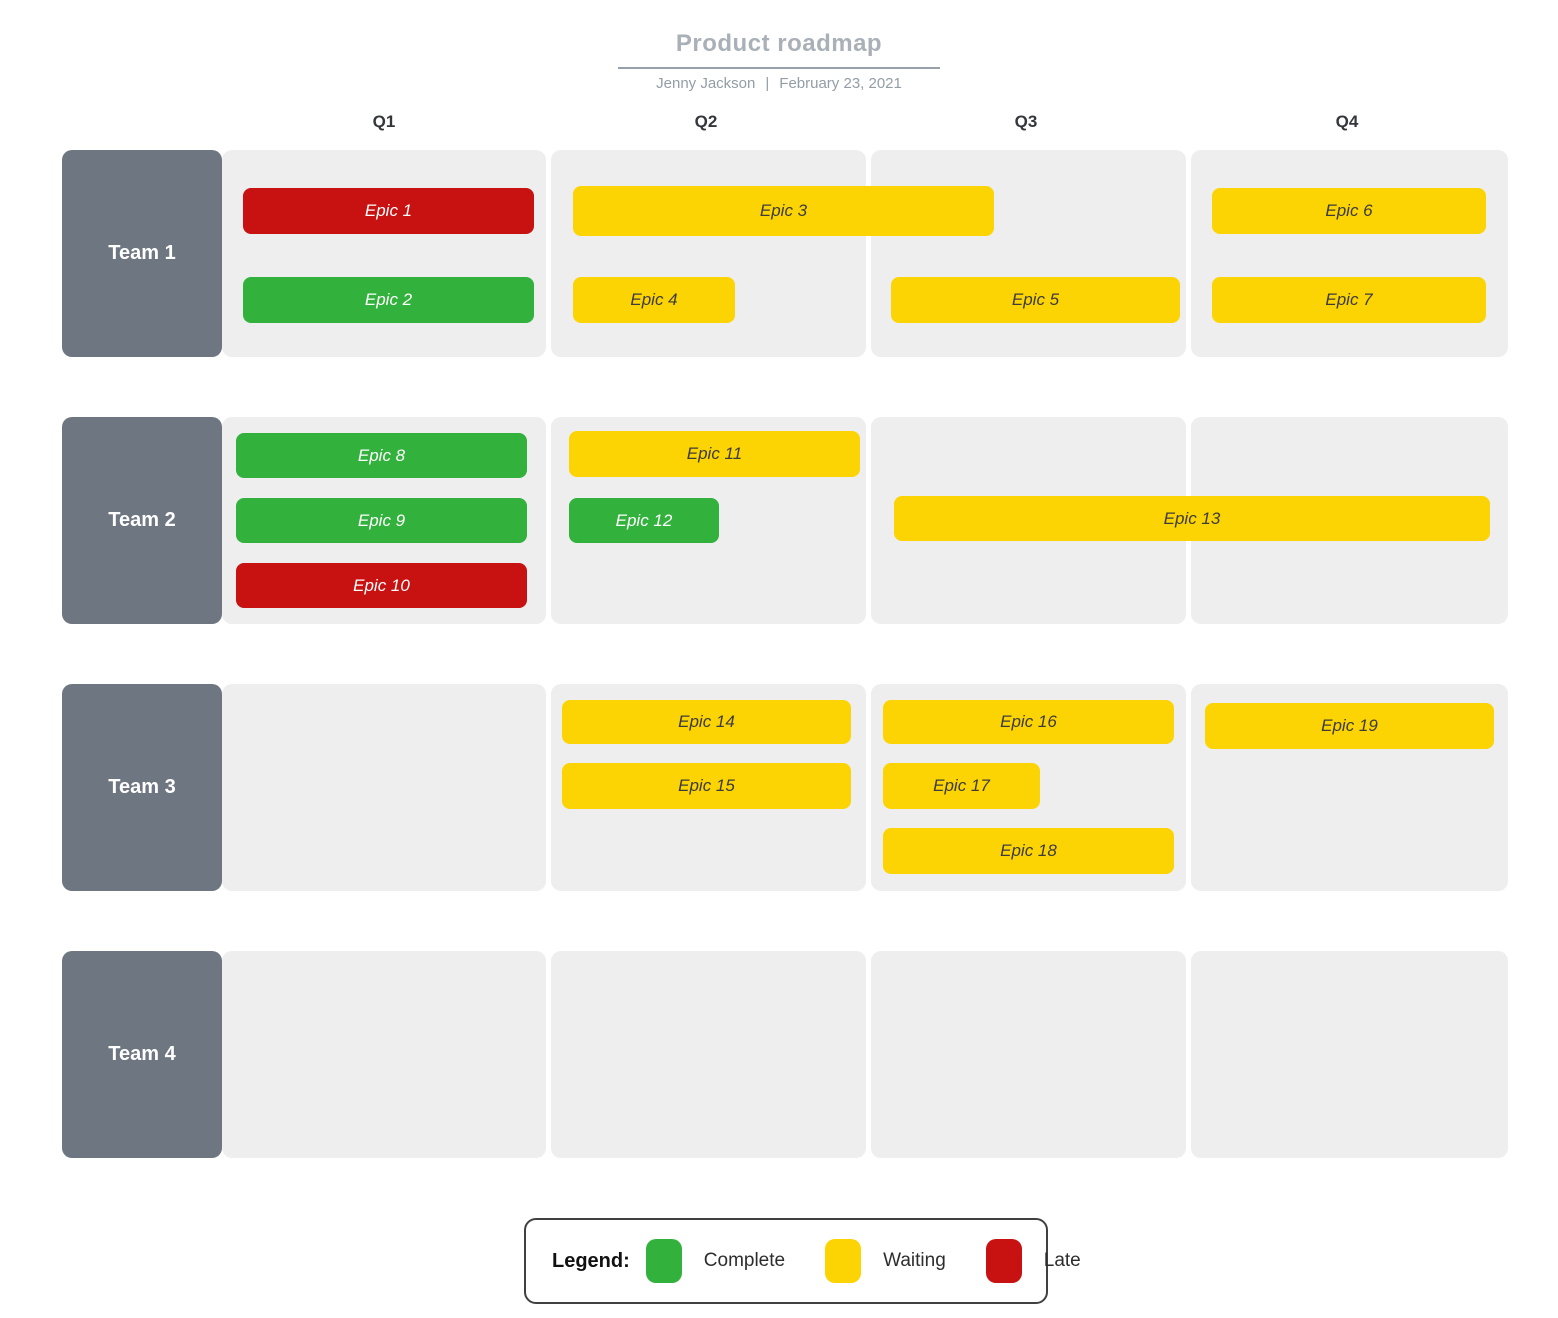 The width and height of the screenshot is (1558, 1318). I want to click on cell-team4-q3, so click(1028, 1054).